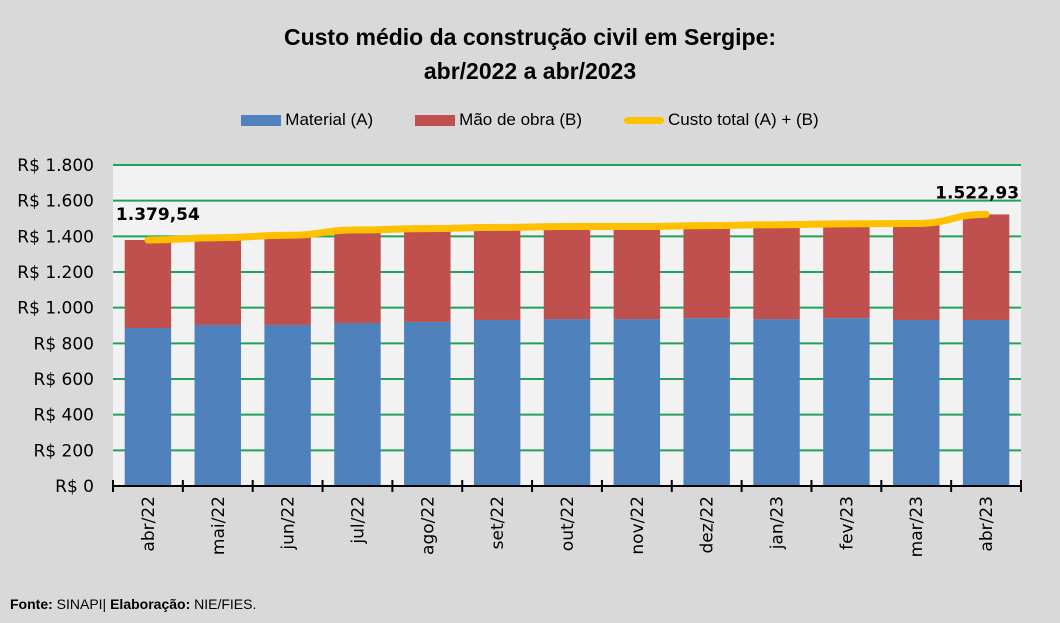  I want to click on footer-credit-value: NIE/FIES., so click(225, 604).